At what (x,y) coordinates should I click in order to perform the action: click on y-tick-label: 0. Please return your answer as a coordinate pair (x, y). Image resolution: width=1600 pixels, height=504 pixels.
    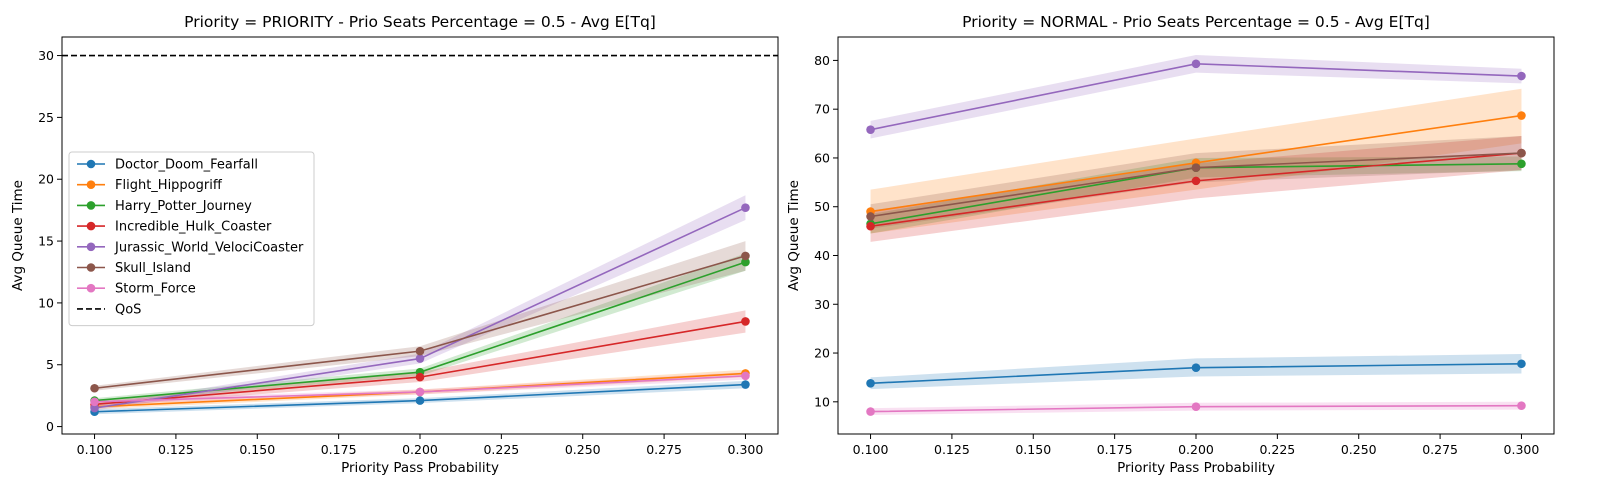
    Looking at the image, I should click on (50, 426).